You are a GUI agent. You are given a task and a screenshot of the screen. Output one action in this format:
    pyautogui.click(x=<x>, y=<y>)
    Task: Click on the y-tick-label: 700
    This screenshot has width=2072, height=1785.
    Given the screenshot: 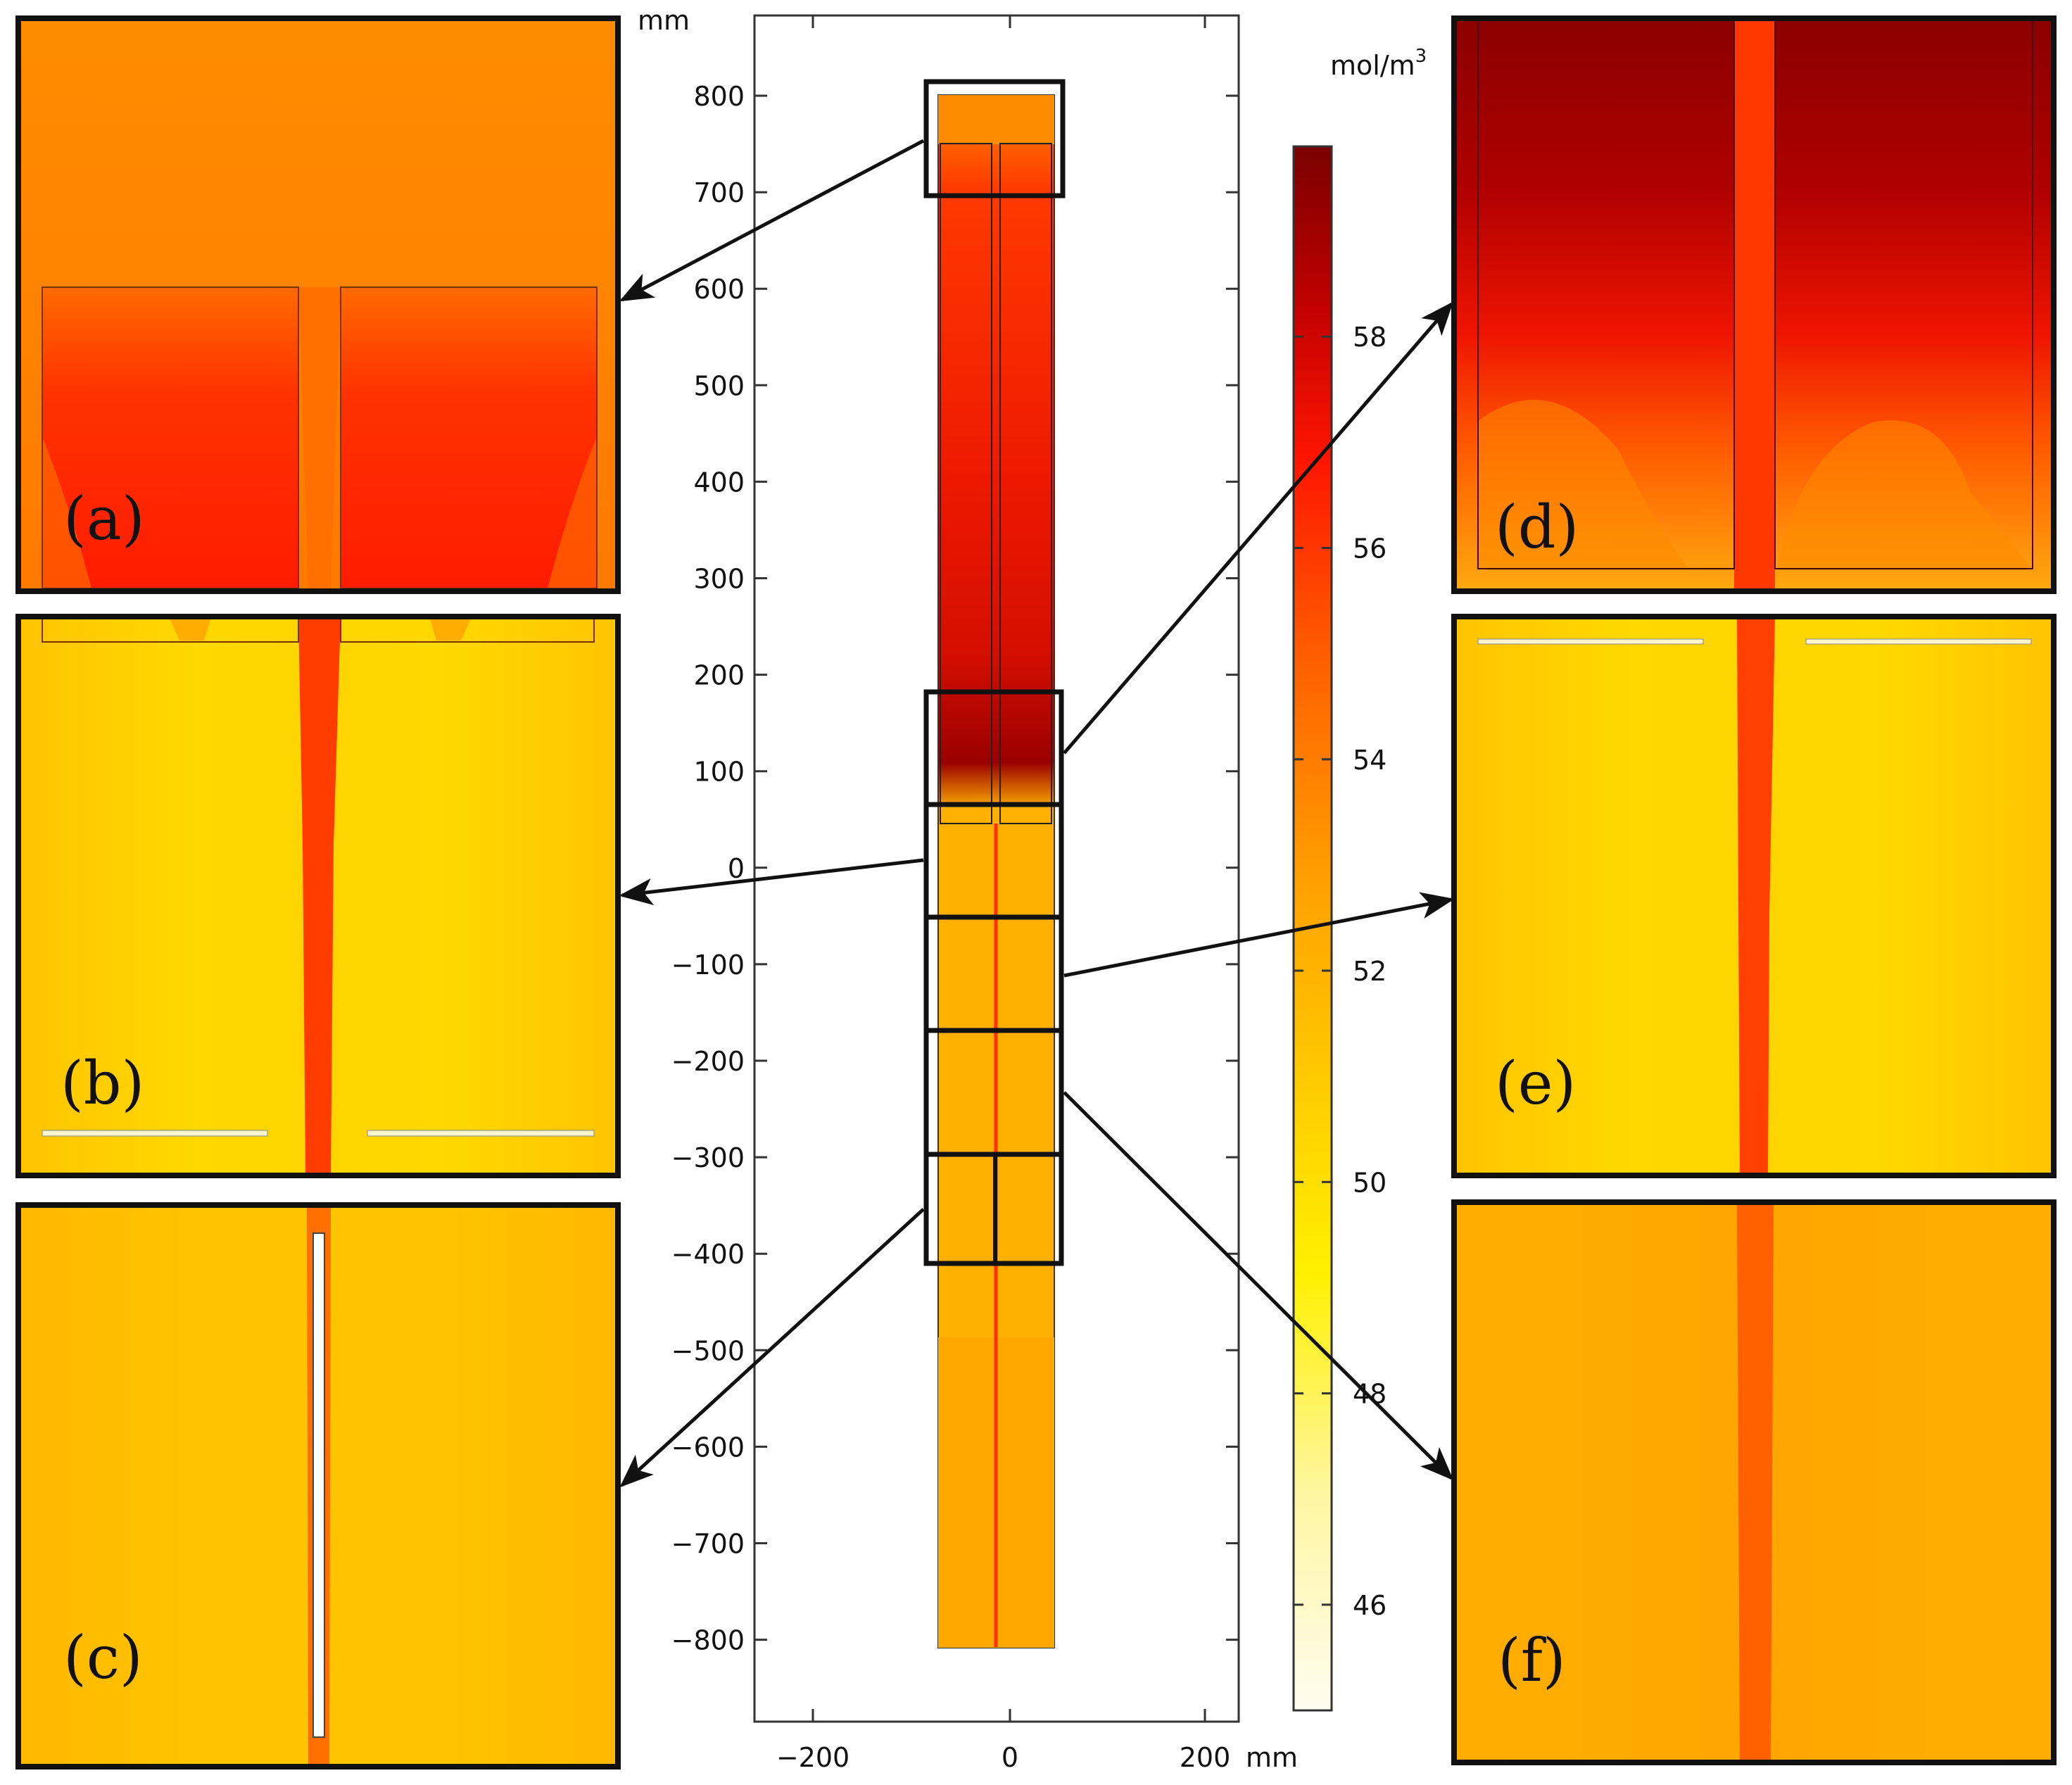 What is the action you would take?
    pyautogui.click(x=719, y=192)
    